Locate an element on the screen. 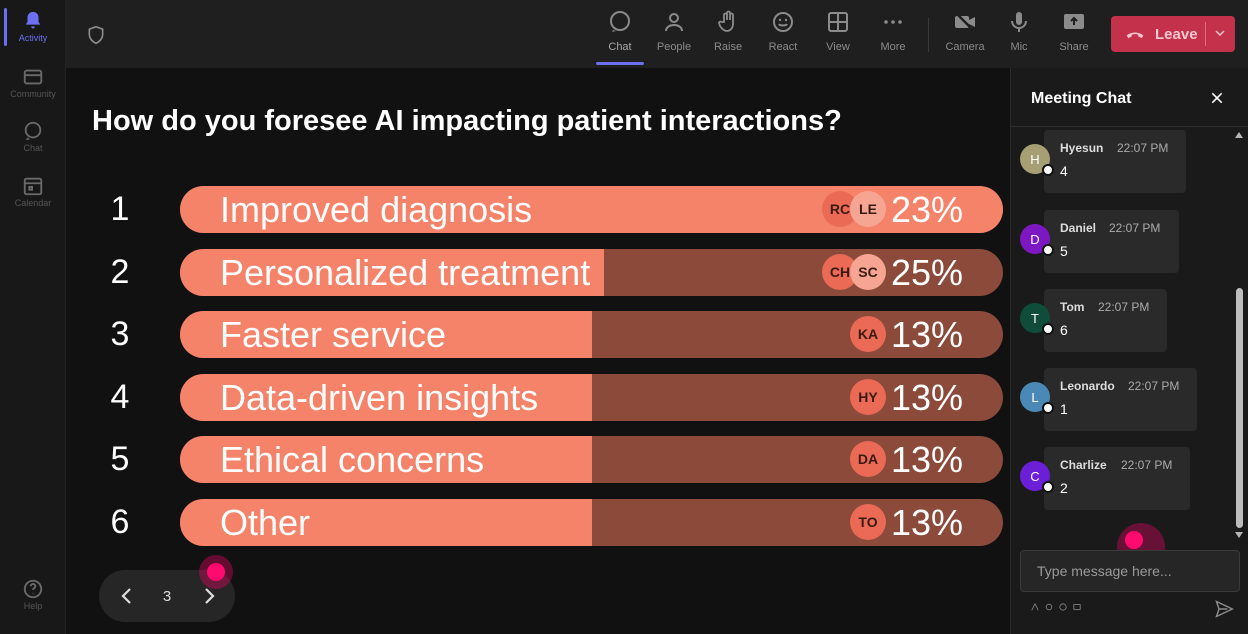  toolbar-camera-button: Camera is located at coordinates (965, 31).